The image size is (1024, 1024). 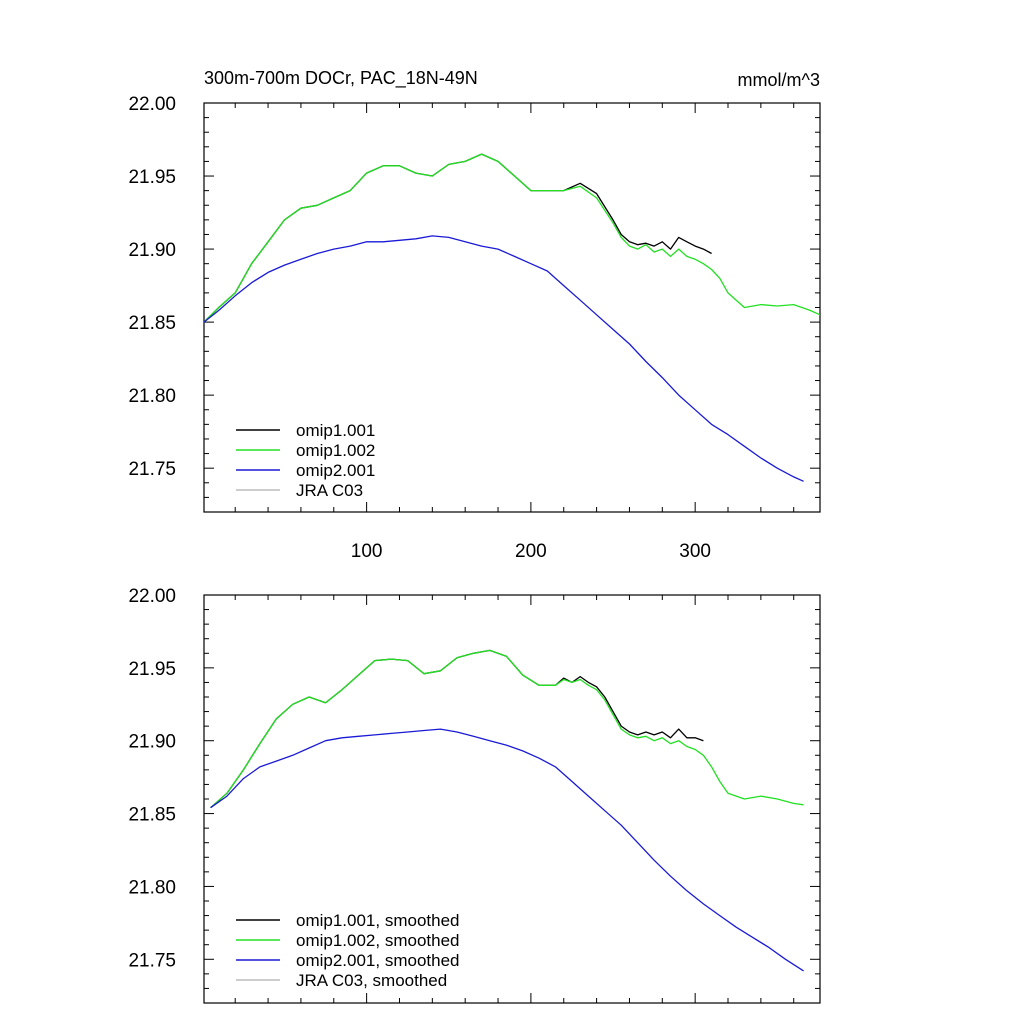 What do you see at coordinates (378, 920) in the screenshot?
I see `legend-label: omip1.001, smoothed` at bounding box center [378, 920].